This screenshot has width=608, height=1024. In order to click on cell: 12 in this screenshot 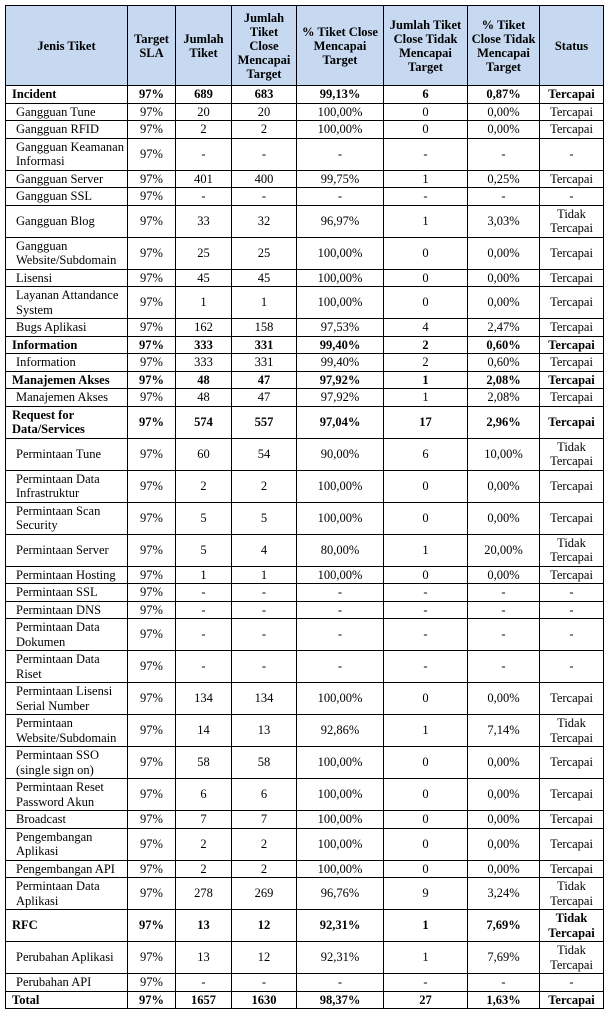, I will do `click(264, 957)`.